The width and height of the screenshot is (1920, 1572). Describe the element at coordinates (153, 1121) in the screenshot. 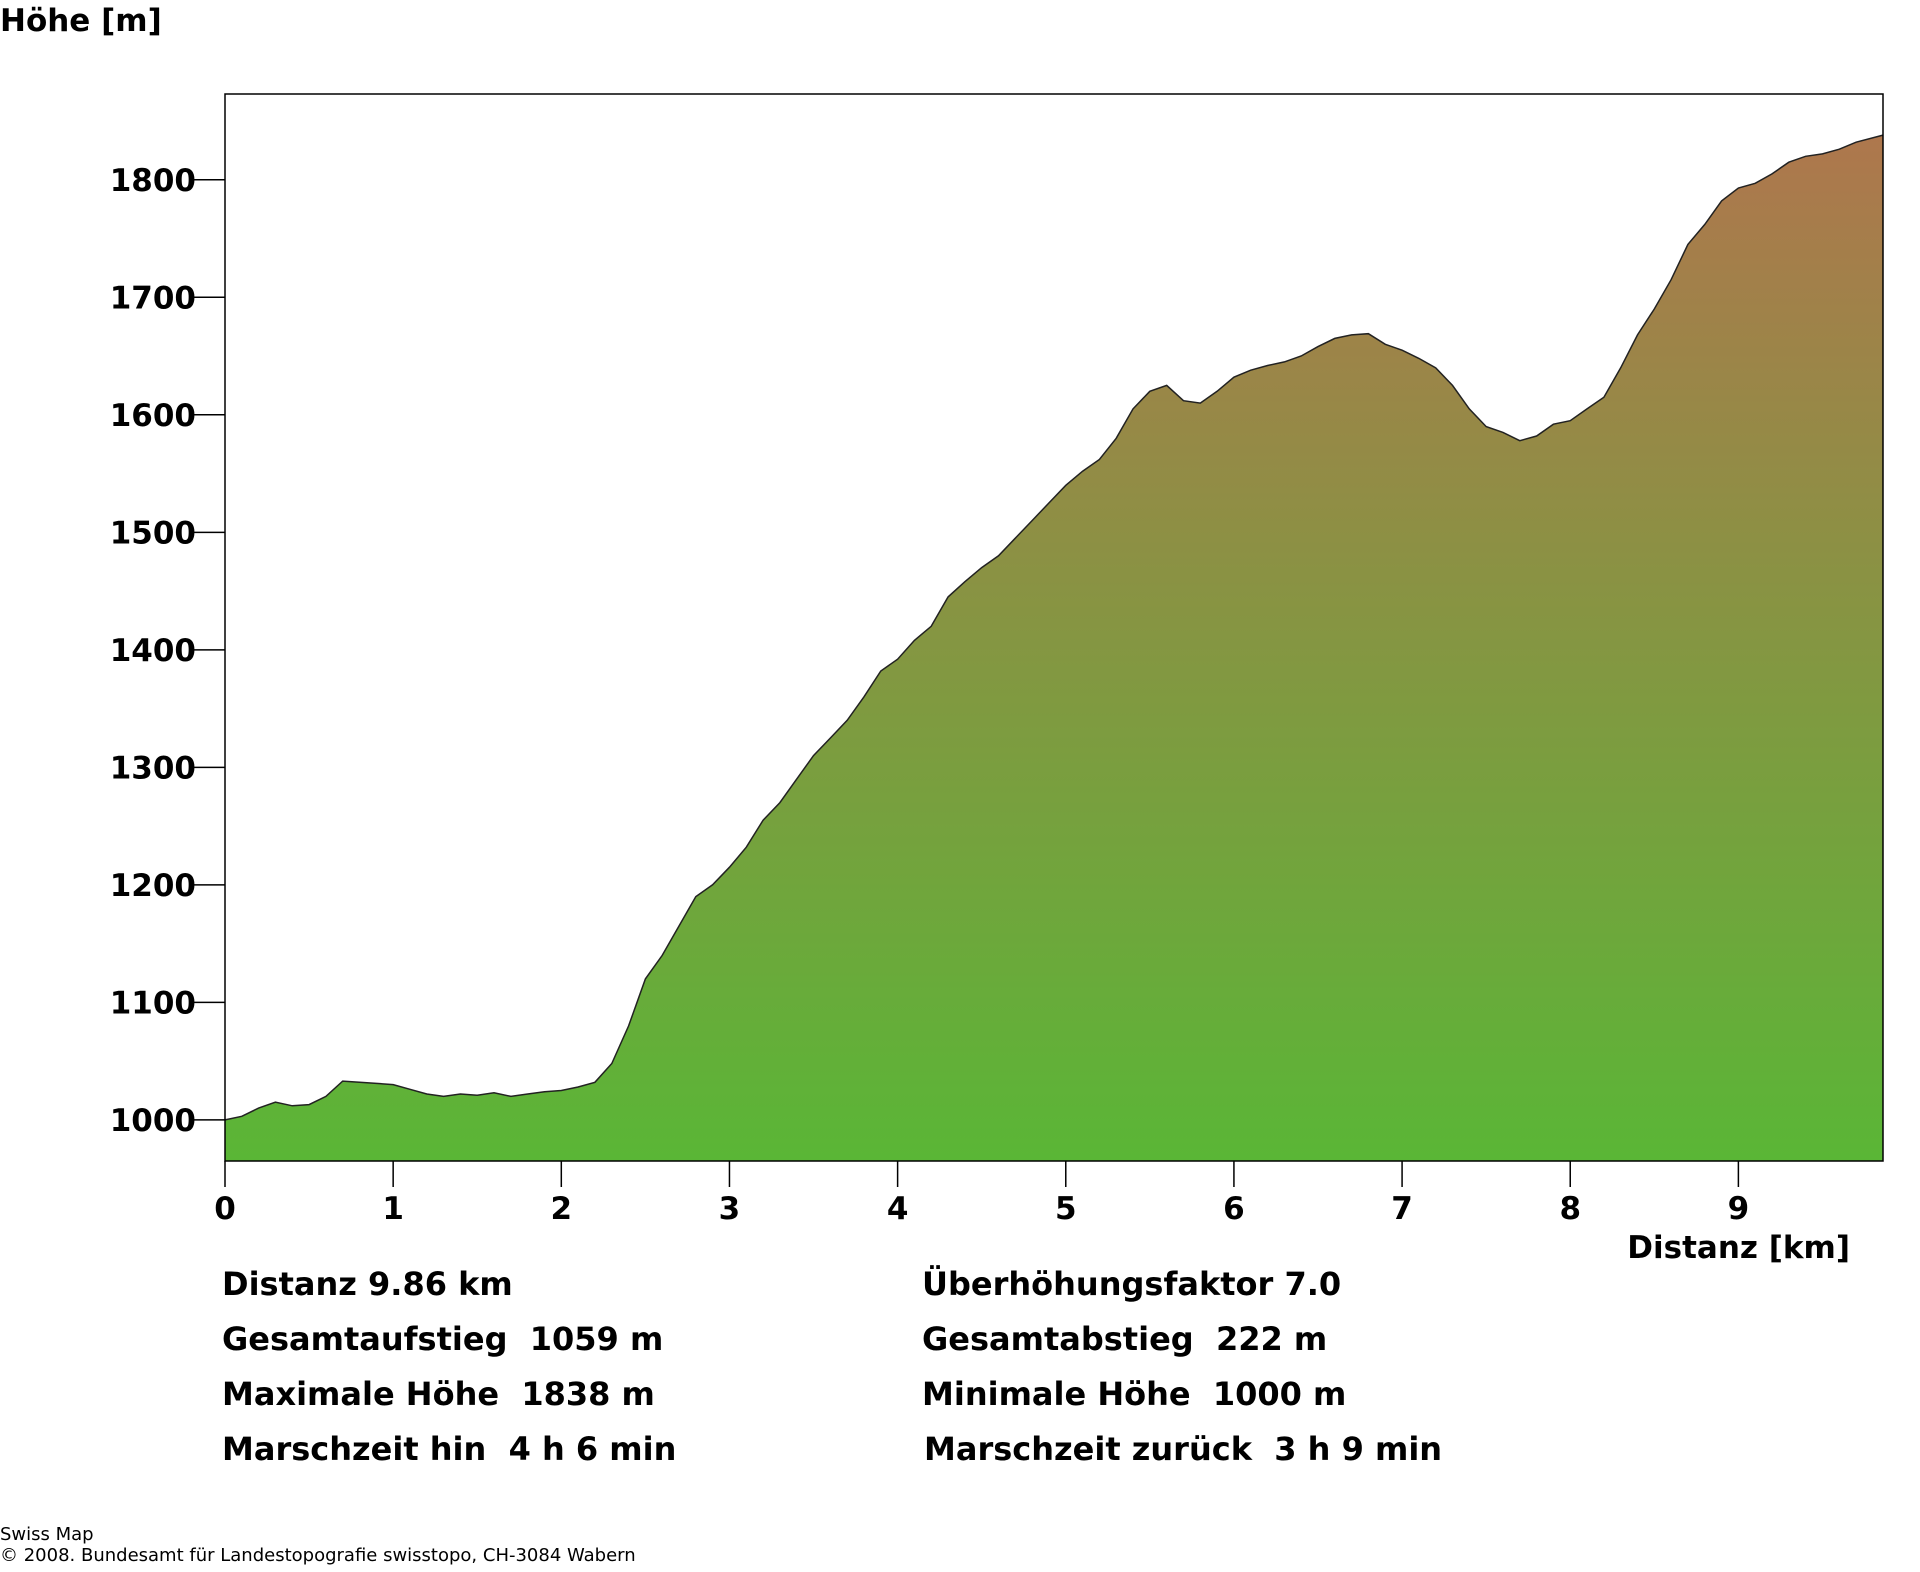

I see `y-tick-label: 1000` at that location.